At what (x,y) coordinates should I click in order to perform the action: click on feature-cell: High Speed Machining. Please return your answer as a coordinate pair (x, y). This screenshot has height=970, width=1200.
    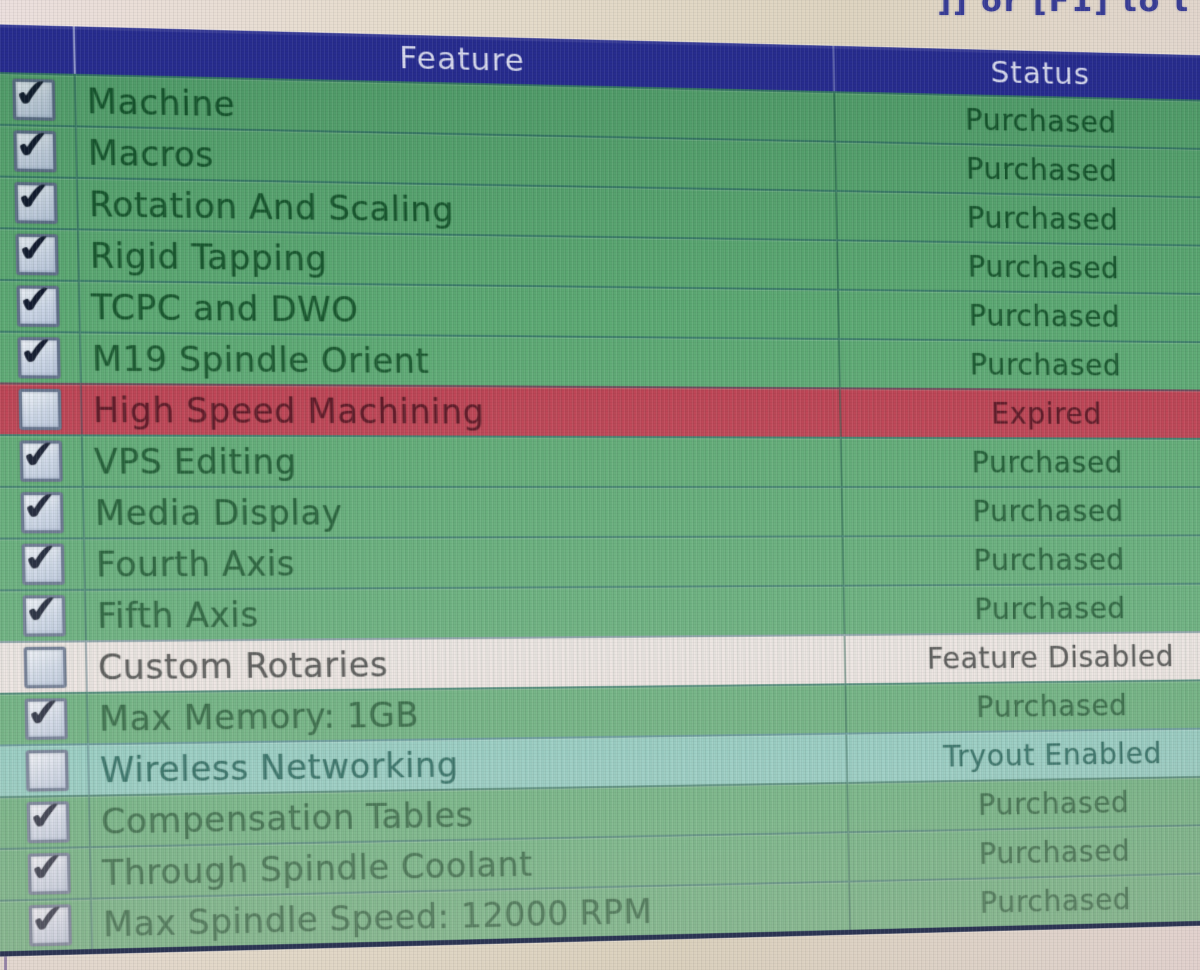
    Looking at the image, I should click on (461, 410).